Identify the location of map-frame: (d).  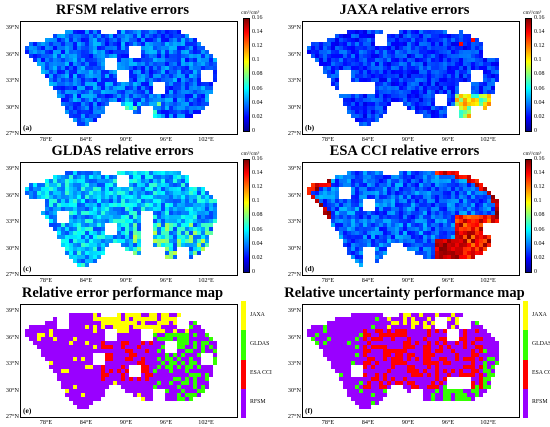
(411, 219).